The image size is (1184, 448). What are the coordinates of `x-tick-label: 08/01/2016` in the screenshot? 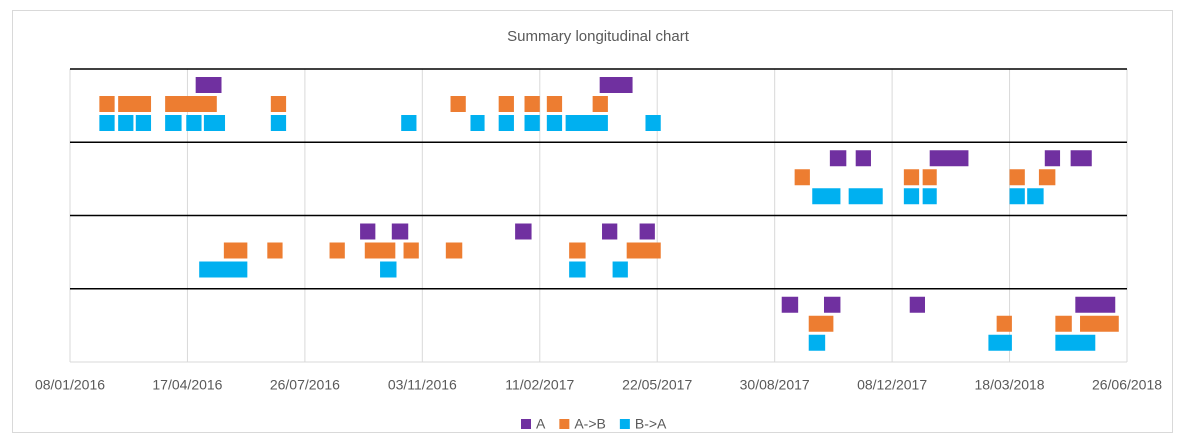 It's located at (70, 385).